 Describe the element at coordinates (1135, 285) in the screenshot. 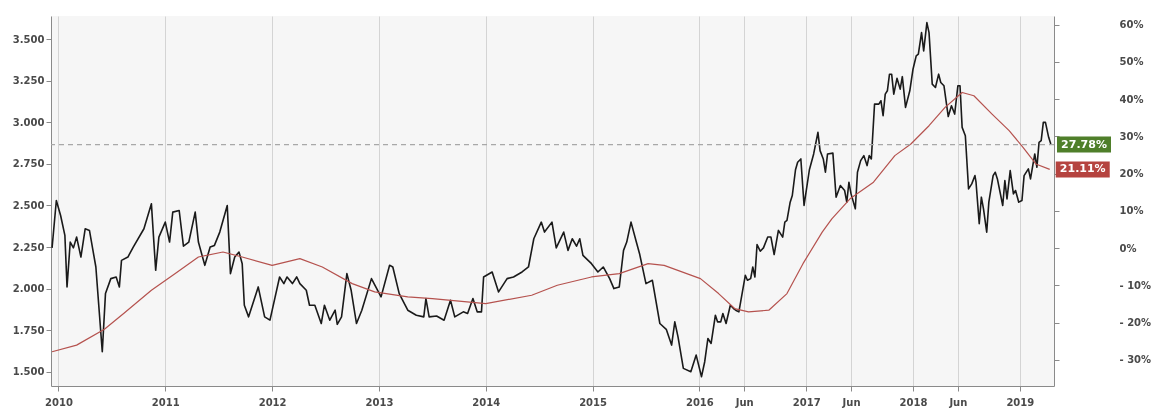

I see `y2-tick-label: - 10%` at that location.